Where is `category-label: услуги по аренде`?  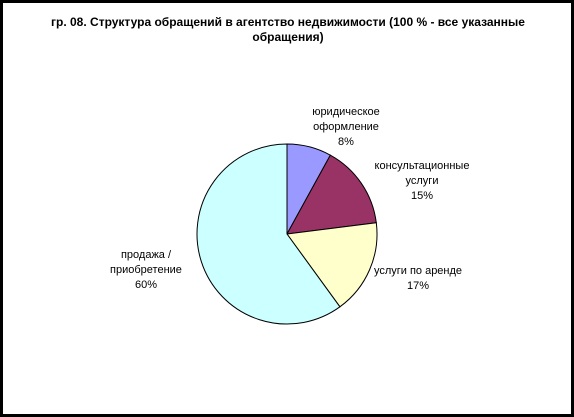
category-label: услуги по аренде is located at coordinates (418, 271).